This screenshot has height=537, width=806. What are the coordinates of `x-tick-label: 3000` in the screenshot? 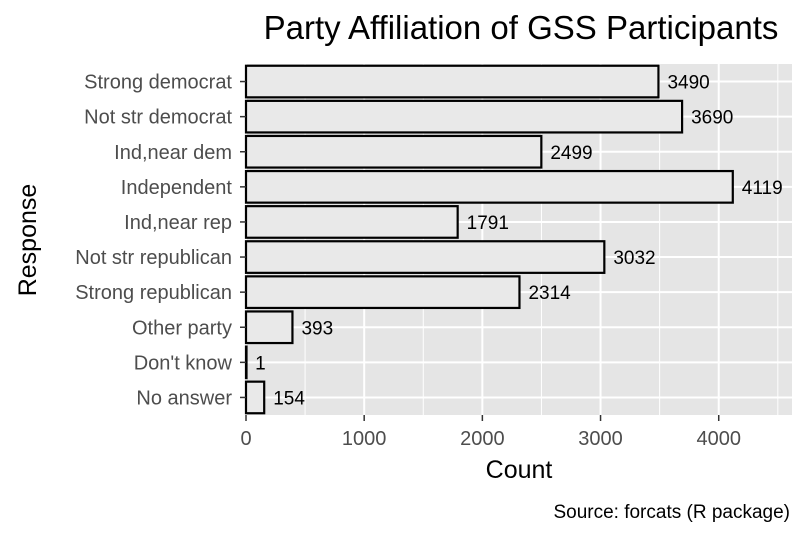 It's located at (600, 439).